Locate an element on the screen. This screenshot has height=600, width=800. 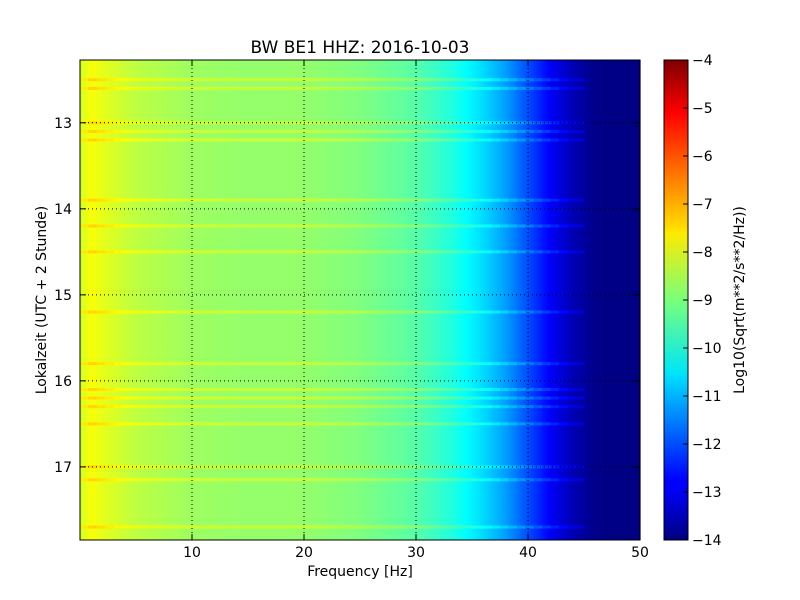
x-tick-label: 50 is located at coordinates (640, 553).